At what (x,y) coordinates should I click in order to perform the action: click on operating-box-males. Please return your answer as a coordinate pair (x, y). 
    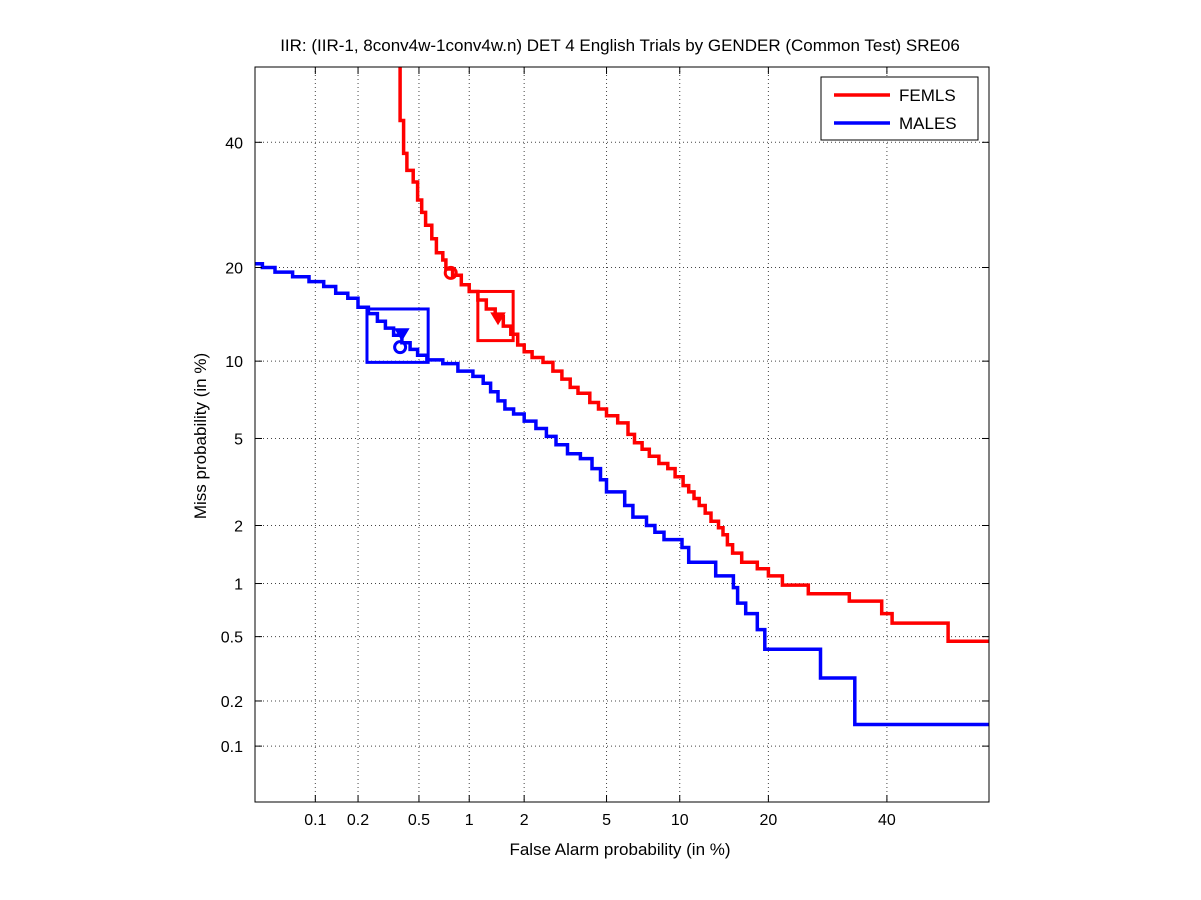
    Looking at the image, I should click on (397, 335).